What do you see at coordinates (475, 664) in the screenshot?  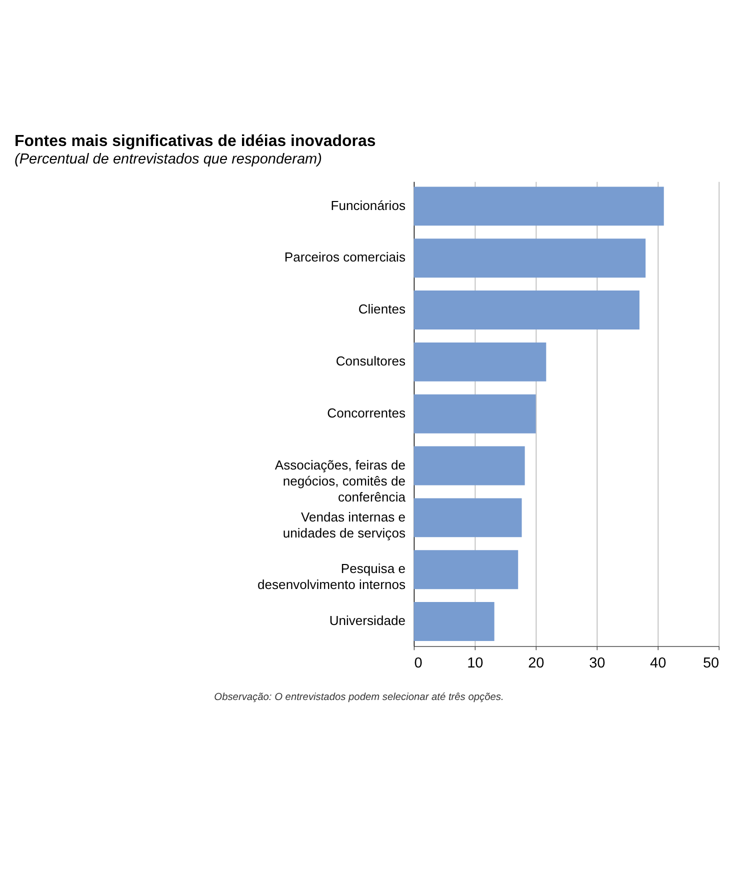 I see `x-tick-label: 10` at bounding box center [475, 664].